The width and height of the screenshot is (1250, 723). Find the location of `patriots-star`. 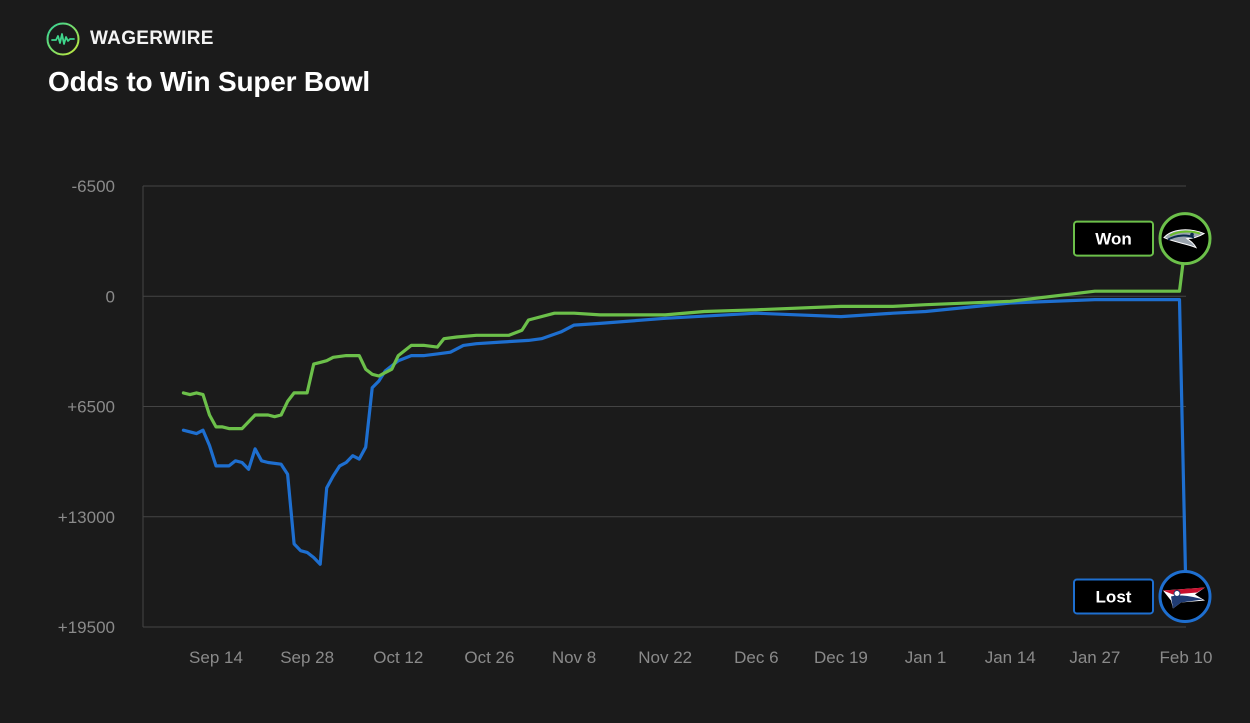

patriots-star is located at coordinates (1177, 593).